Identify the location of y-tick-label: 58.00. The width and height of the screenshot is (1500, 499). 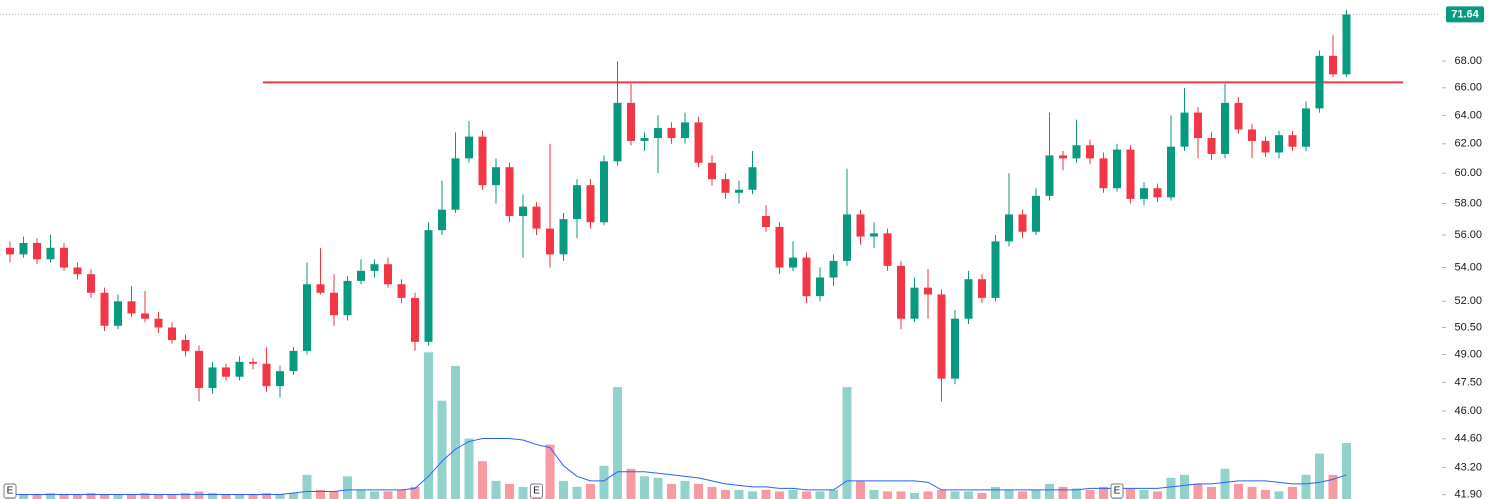
(1468, 203).